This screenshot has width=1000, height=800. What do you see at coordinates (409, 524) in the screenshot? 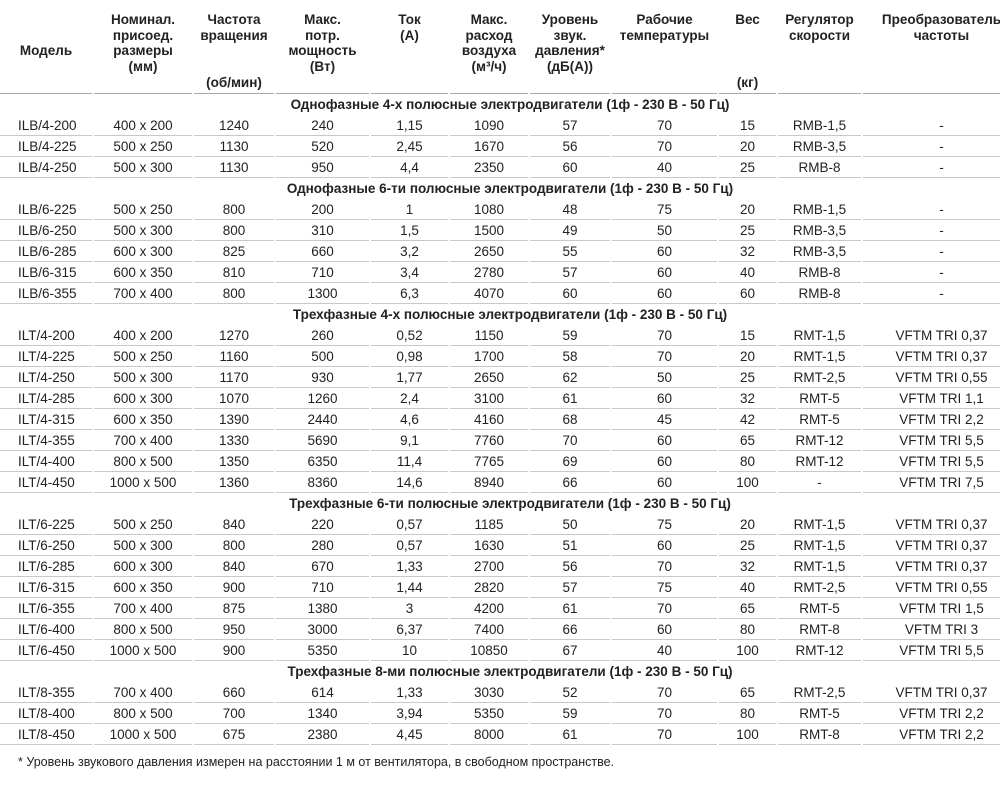
I see `cell: 0,57` at bounding box center [409, 524].